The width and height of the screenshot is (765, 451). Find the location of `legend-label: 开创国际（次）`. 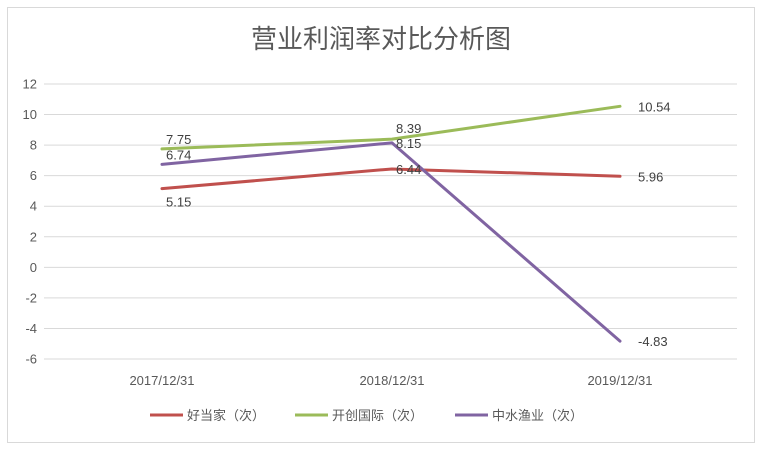

legend-label: 开创国际（次） is located at coordinates (377, 416).